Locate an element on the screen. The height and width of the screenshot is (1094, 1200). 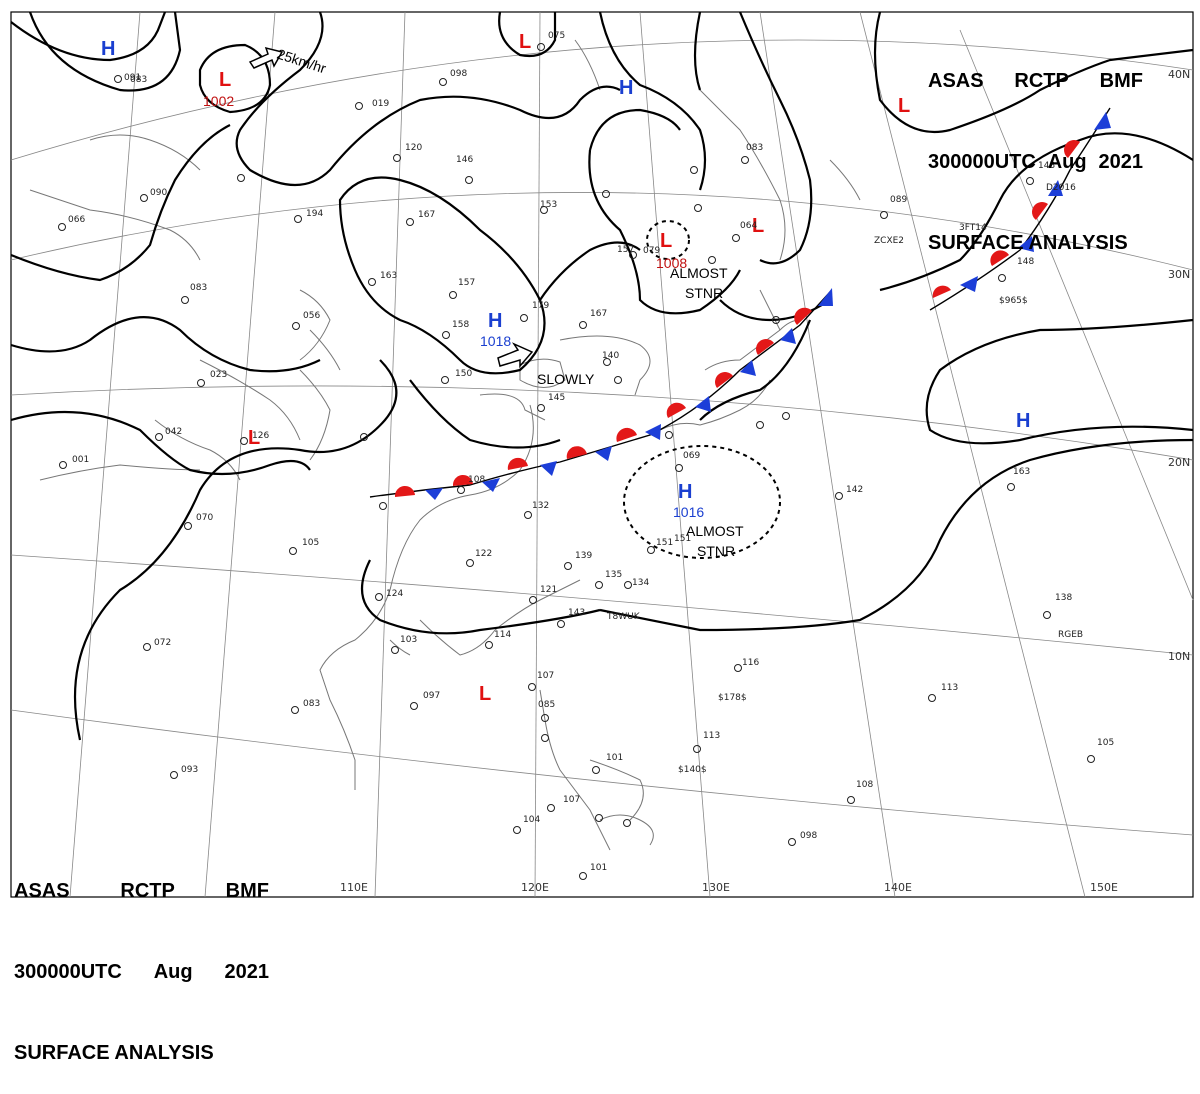
station-pressure-value: 001 is located at coordinates (80, 460).